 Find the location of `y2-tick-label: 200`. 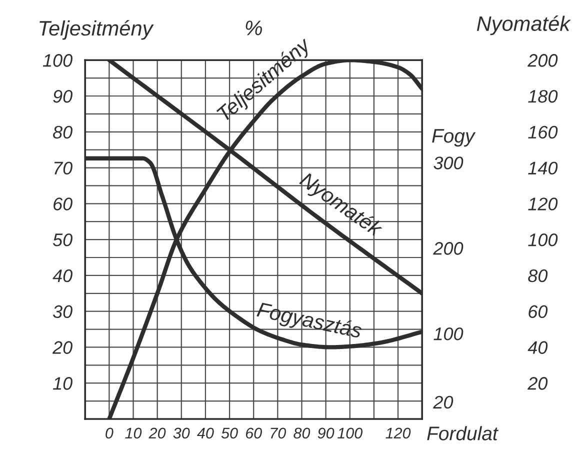

y2-tick-label: 200 is located at coordinates (448, 248).